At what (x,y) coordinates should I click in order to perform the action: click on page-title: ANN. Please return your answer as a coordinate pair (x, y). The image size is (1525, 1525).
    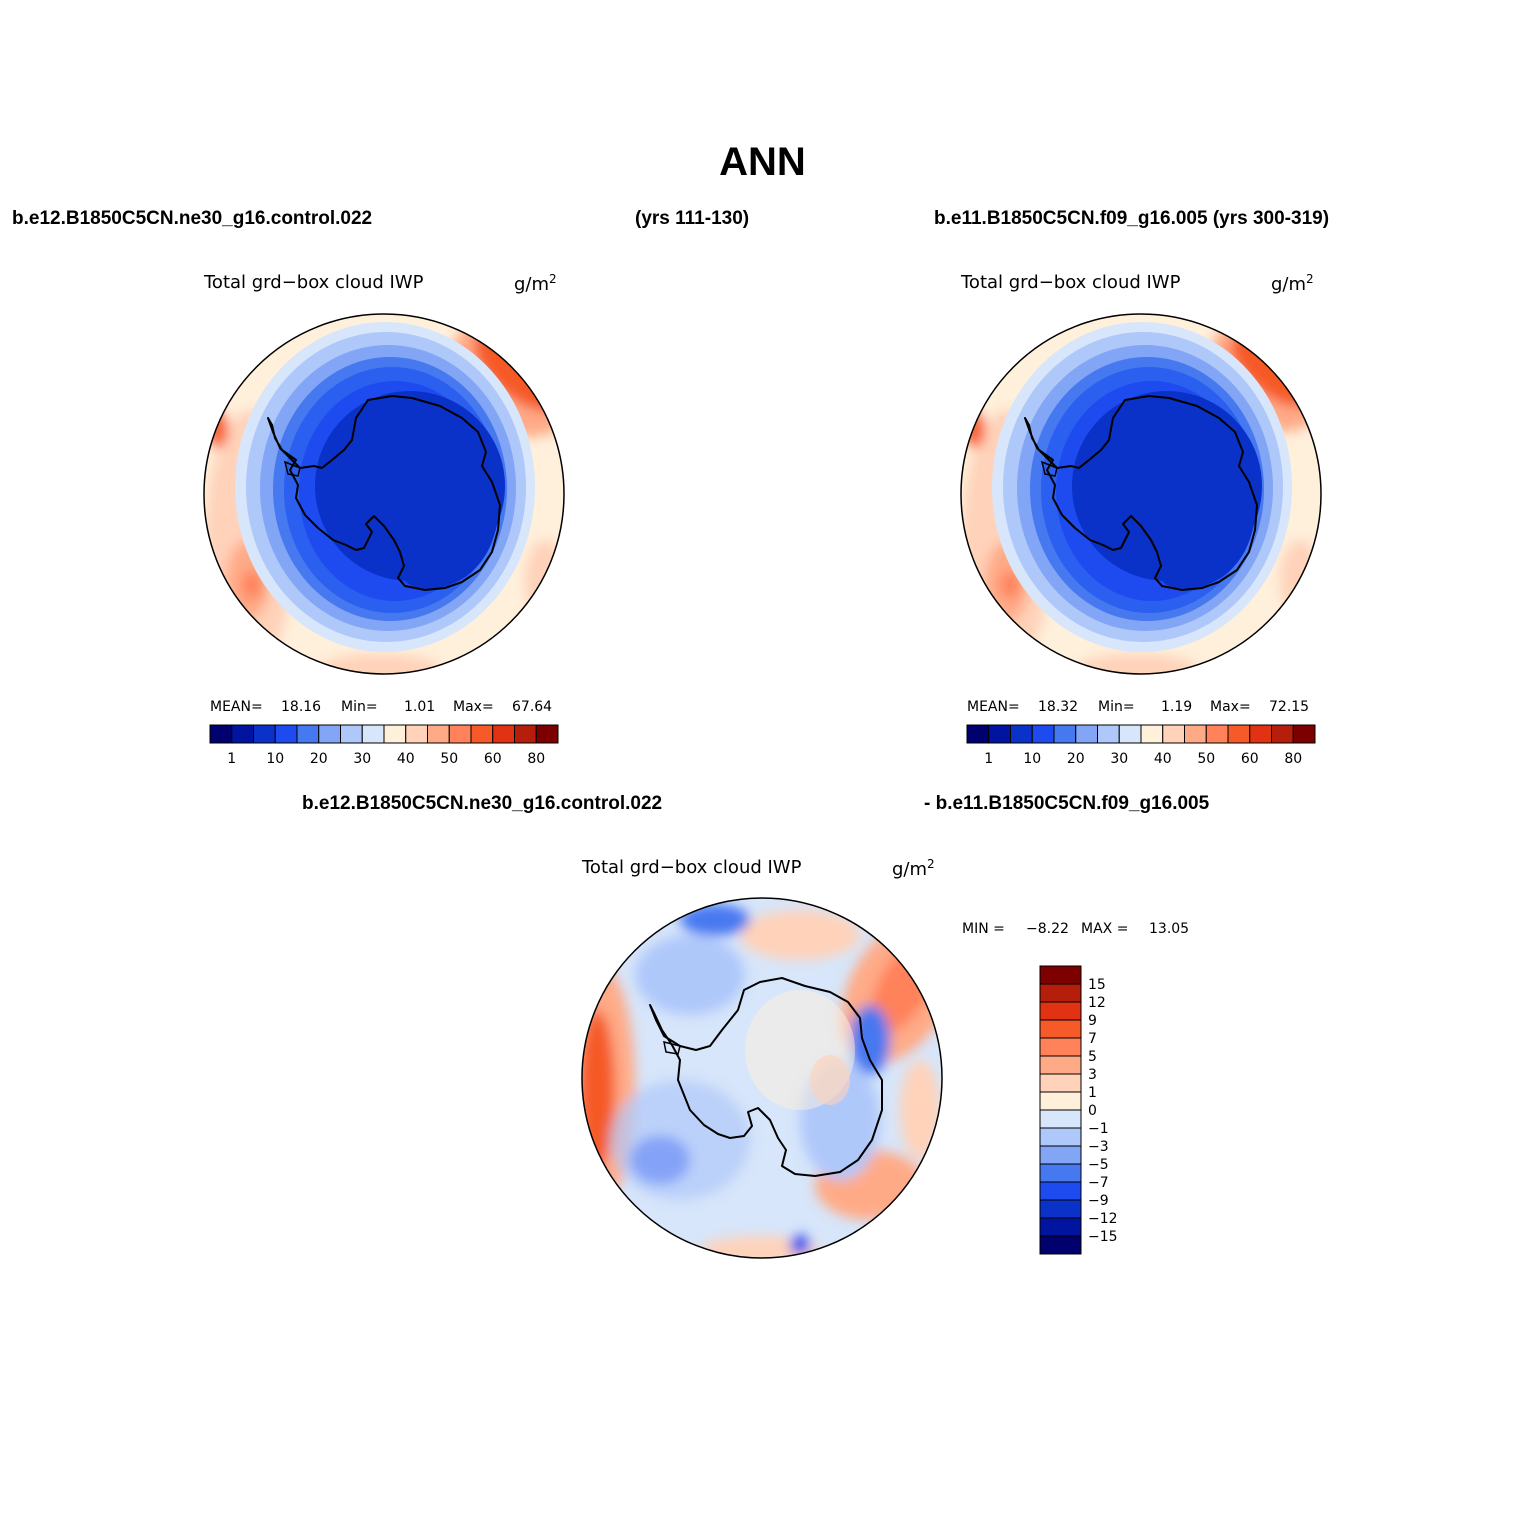
    Looking at the image, I should click on (762, 162).